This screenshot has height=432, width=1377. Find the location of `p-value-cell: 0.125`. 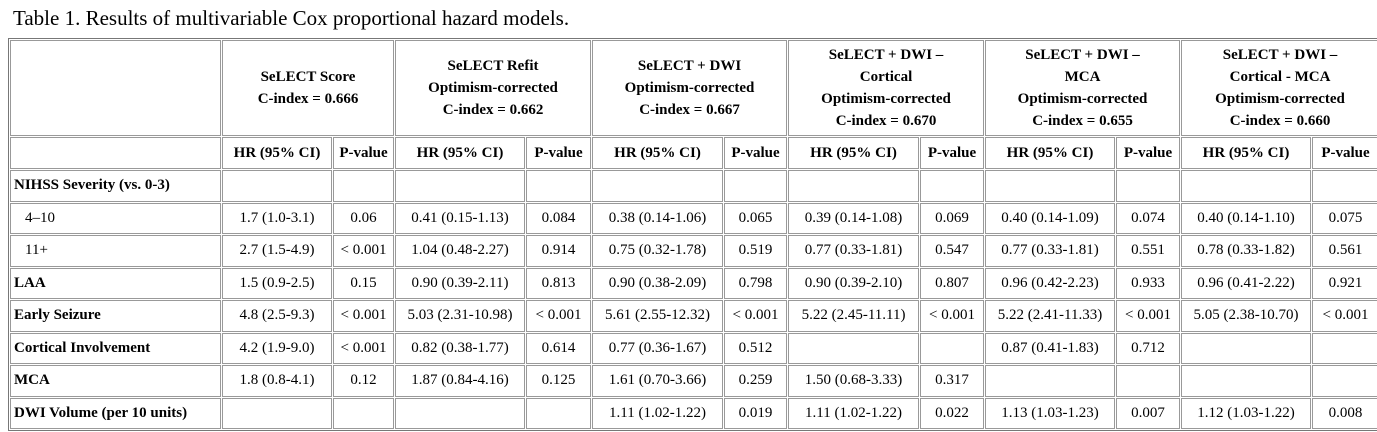

p-value-cell: 0.125 is located at coordinates (559, 381).